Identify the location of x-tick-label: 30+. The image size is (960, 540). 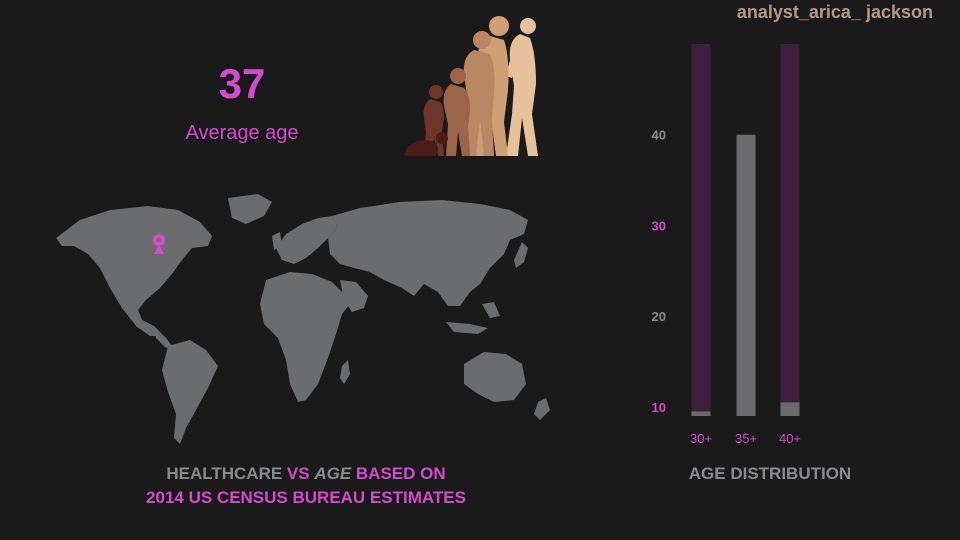
(701, 438).